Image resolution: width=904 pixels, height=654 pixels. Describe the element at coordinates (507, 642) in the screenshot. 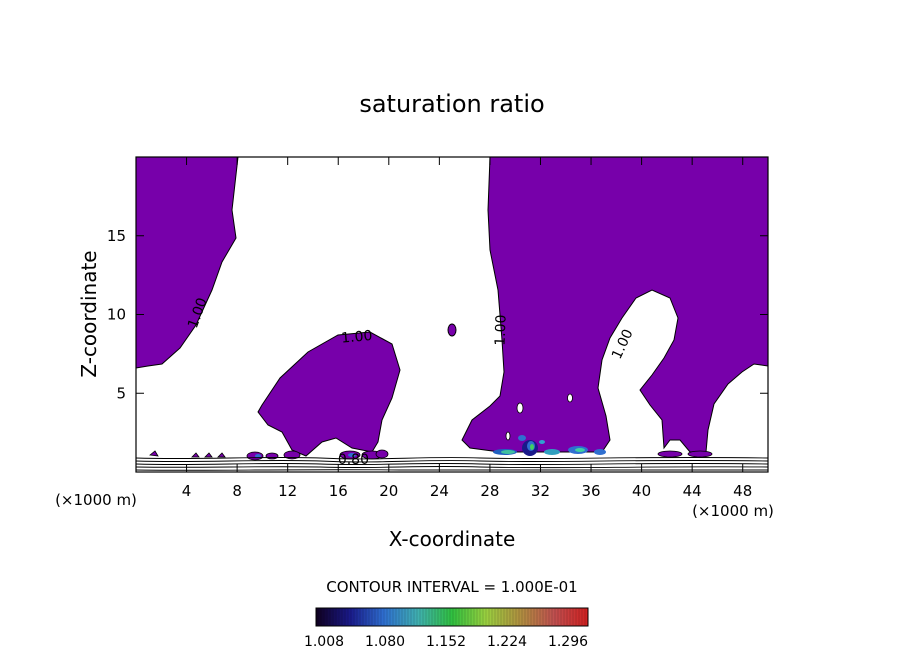

I see `colorbar-label: 1.224` at that location.